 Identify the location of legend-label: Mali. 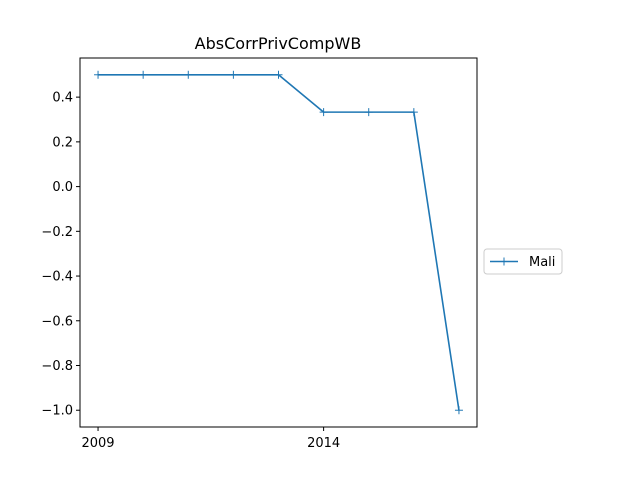
(542, 262).